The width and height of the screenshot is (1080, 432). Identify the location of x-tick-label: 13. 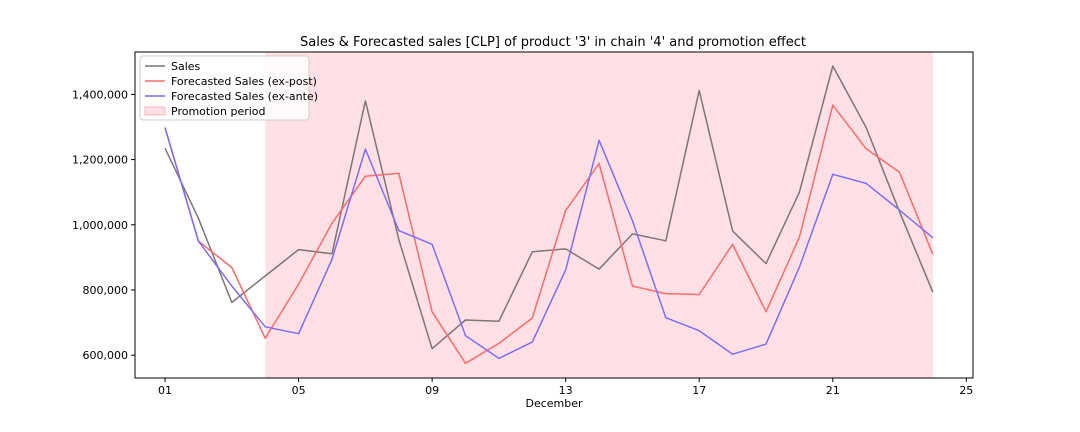
(566, 390).